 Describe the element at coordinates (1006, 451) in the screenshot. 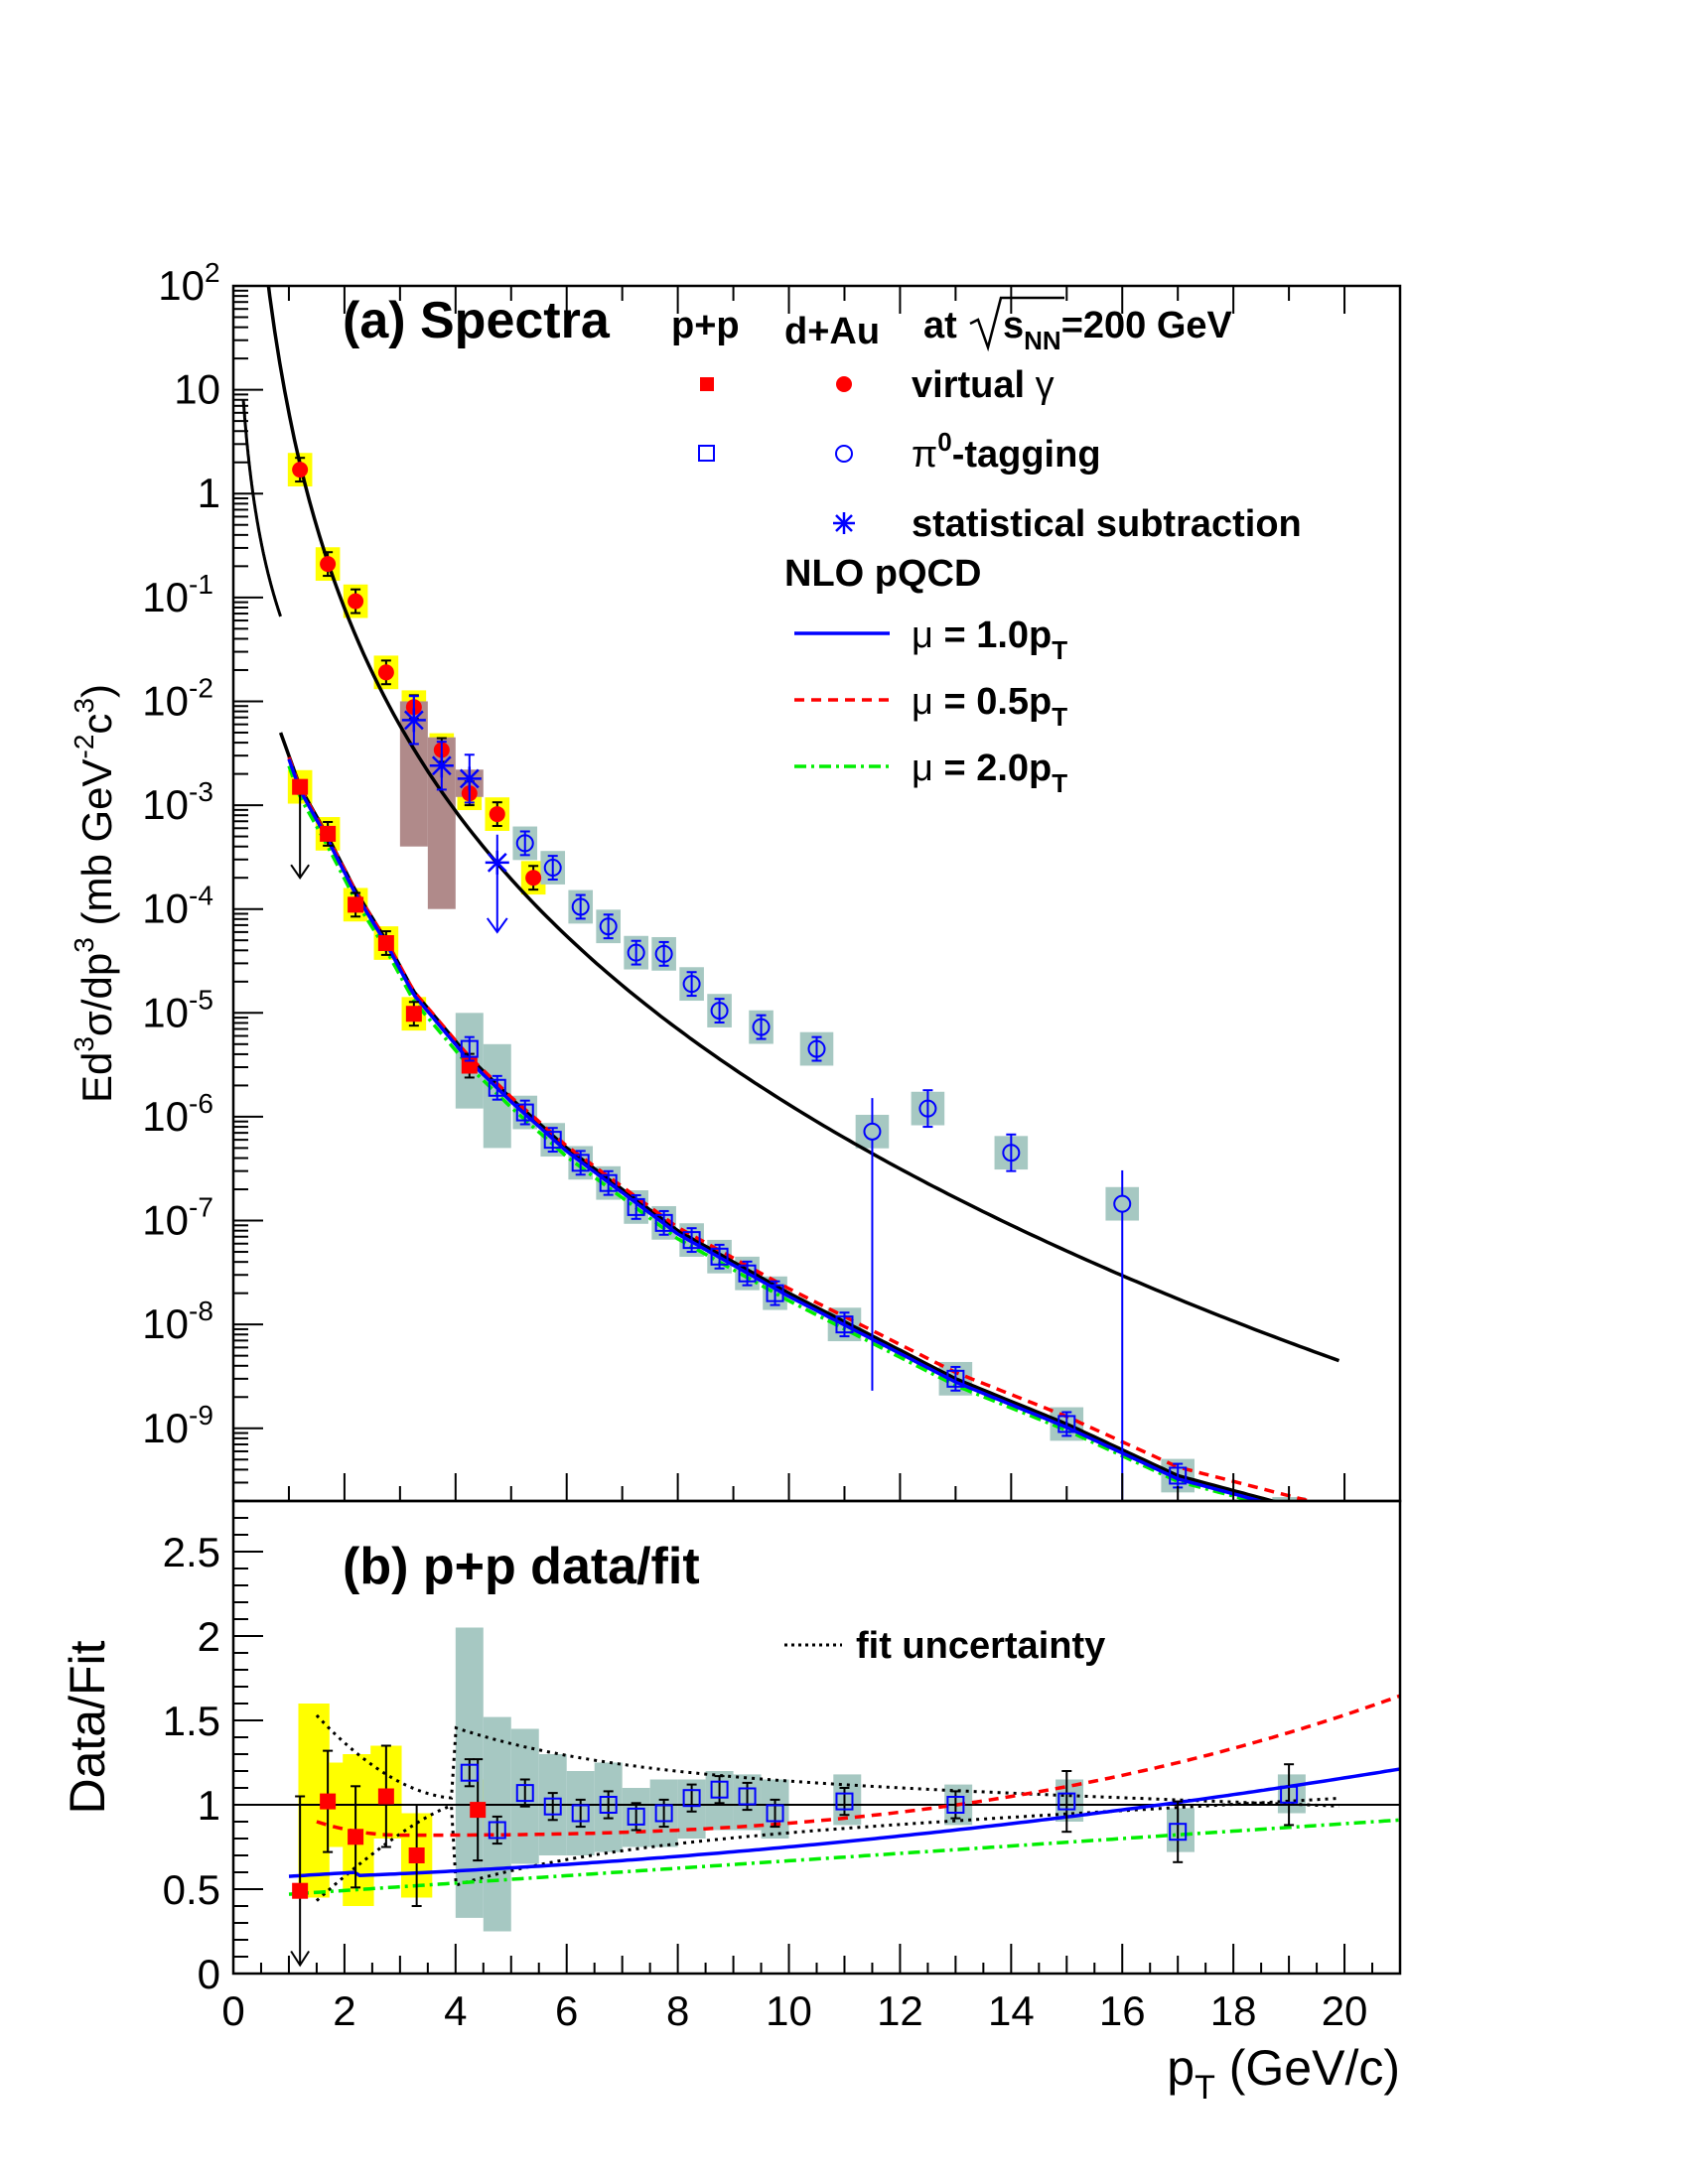

I see `legend-label-pi0-tagging: π0-tagging` at that location.